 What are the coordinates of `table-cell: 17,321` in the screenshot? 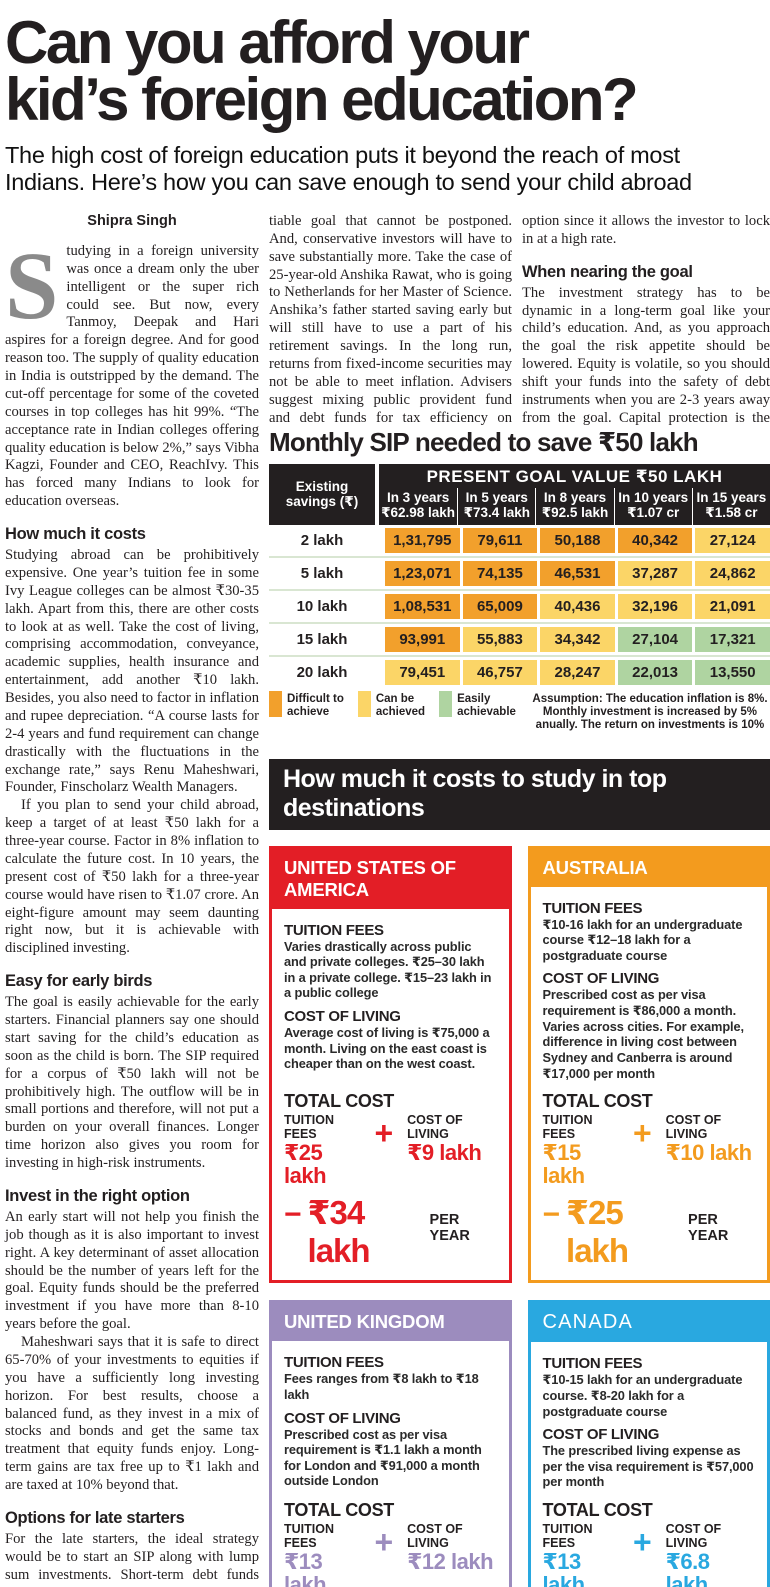 It's located at (732, 639).